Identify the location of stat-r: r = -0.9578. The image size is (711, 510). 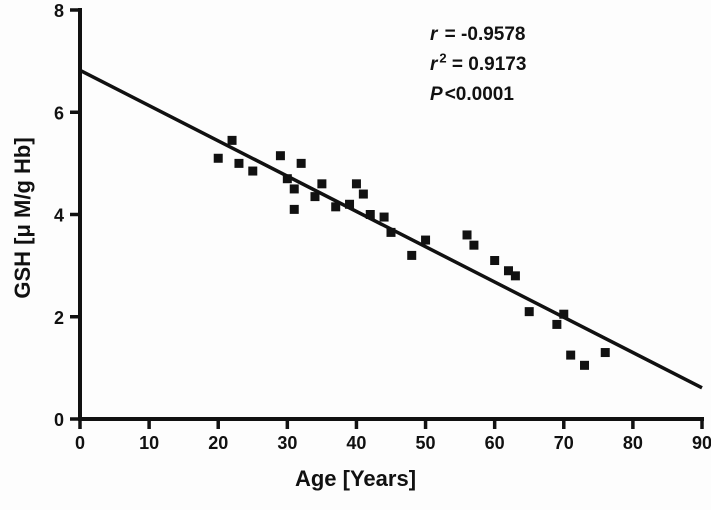
(478, 35).